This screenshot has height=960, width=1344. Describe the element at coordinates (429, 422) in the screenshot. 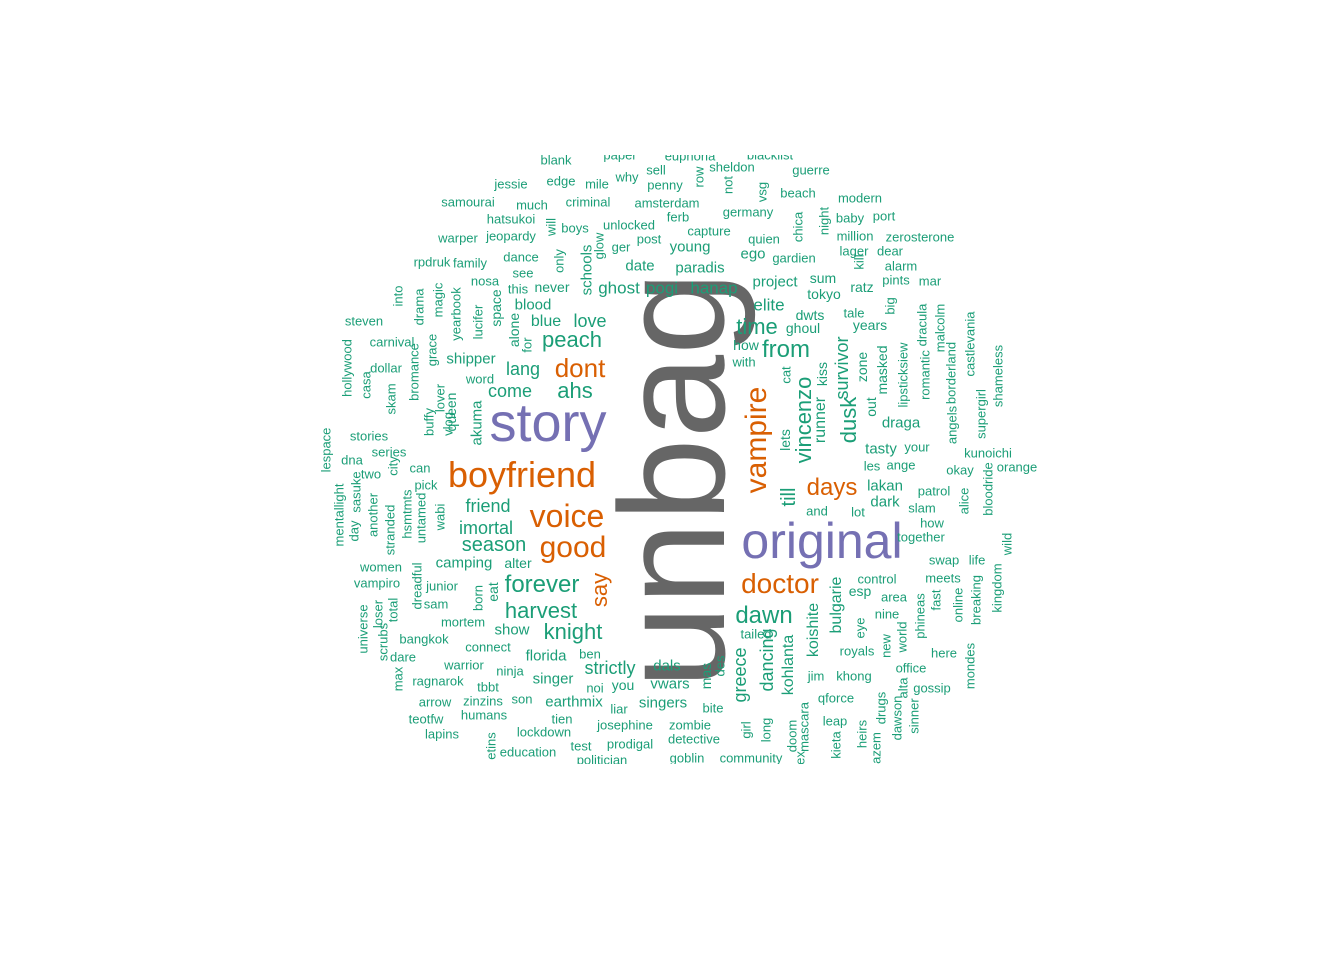

I see `word-buffy: buffy` at that location.